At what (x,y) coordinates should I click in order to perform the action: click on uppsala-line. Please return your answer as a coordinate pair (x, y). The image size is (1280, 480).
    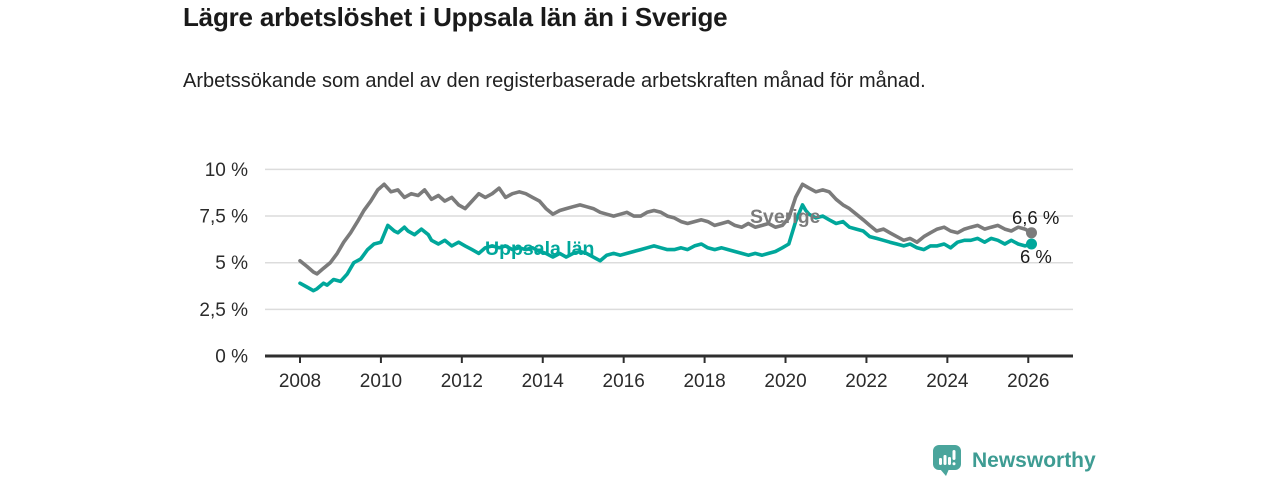
    Looking at the image, I should click on (666, 248).